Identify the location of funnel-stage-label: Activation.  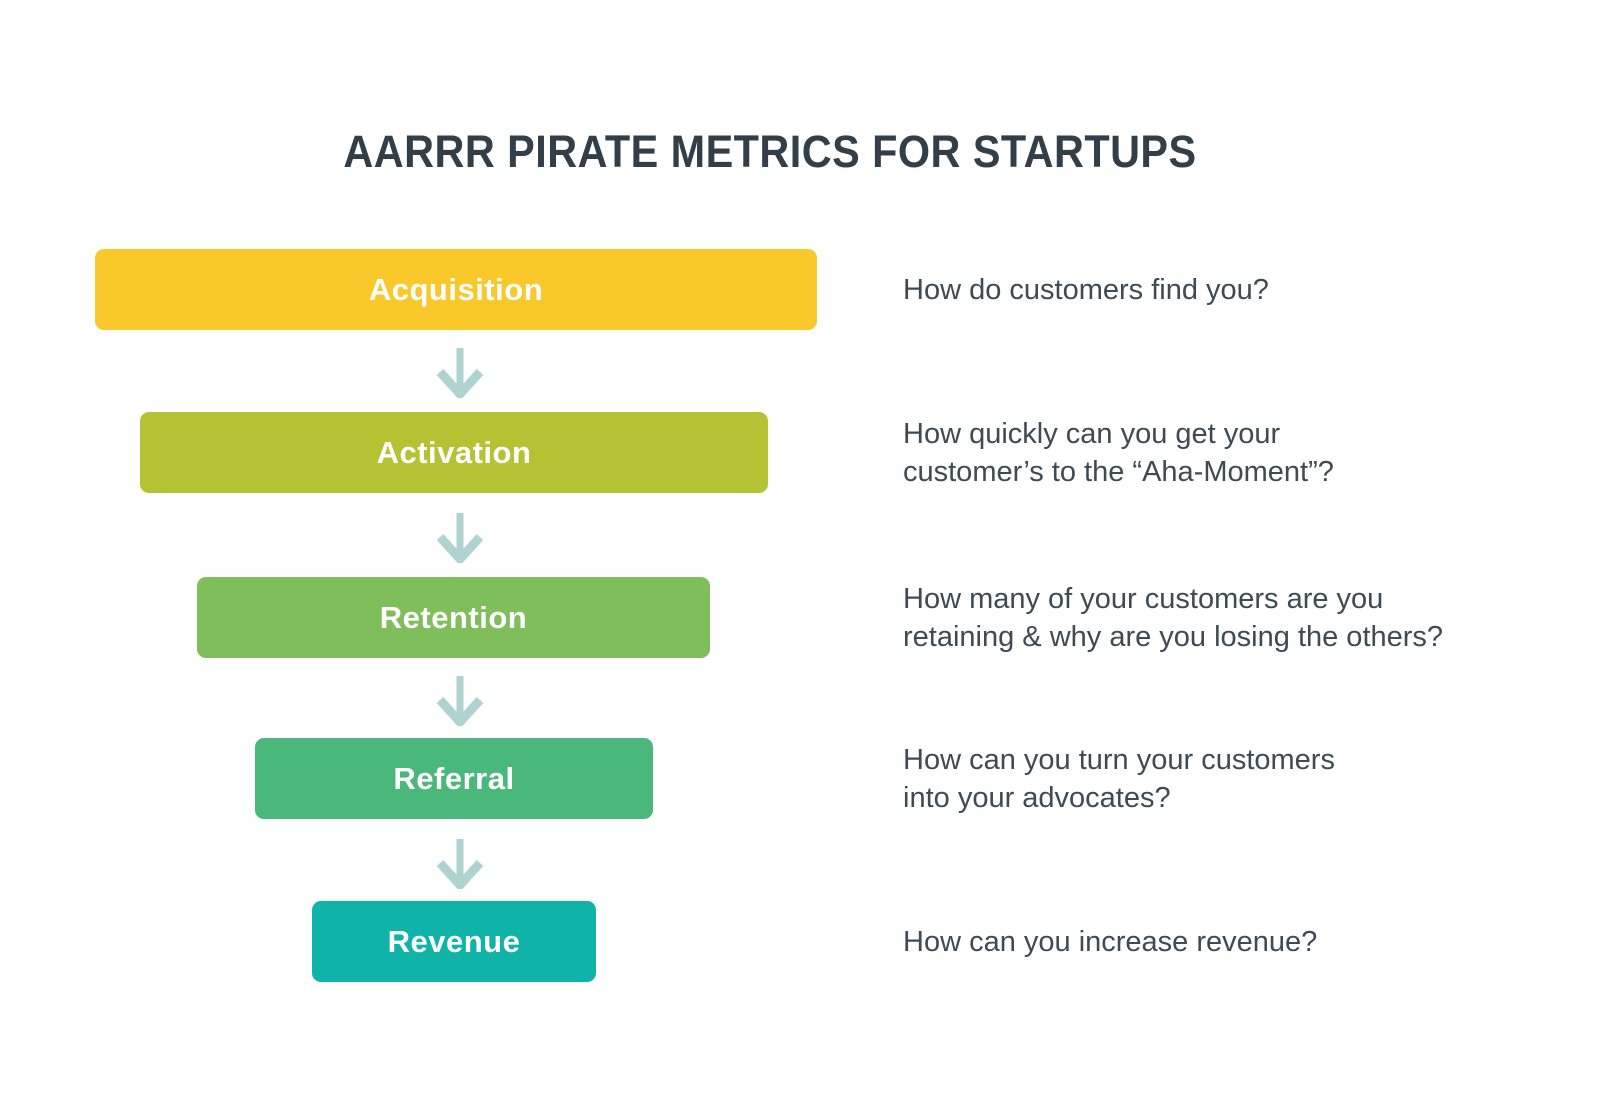
(454, 452).